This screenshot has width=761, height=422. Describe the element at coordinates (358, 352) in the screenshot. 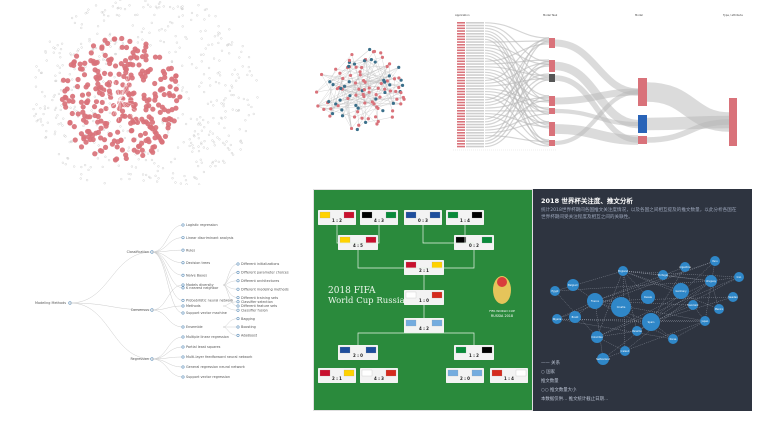

I see `match-card: 2 : 0` at that location.